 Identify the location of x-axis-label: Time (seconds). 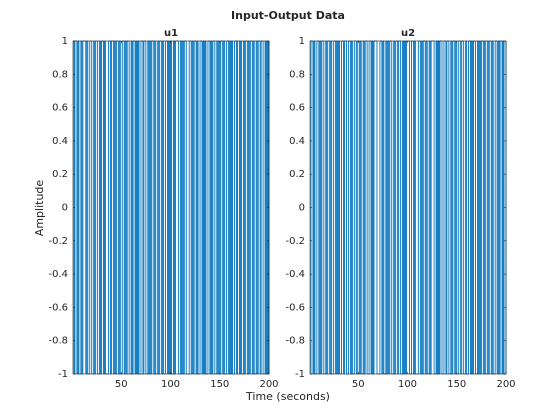
(287, 396).